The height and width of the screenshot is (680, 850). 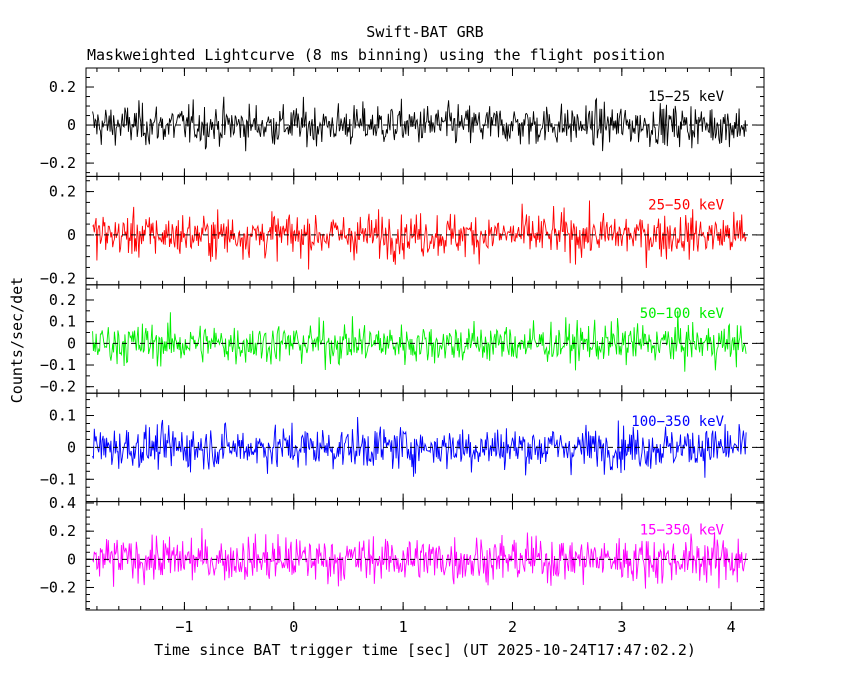 What do you see at coordinates (686, 205) in the screenshot?
I see `band-label-2: 25−50 keV` at bounding box center [686, 205].